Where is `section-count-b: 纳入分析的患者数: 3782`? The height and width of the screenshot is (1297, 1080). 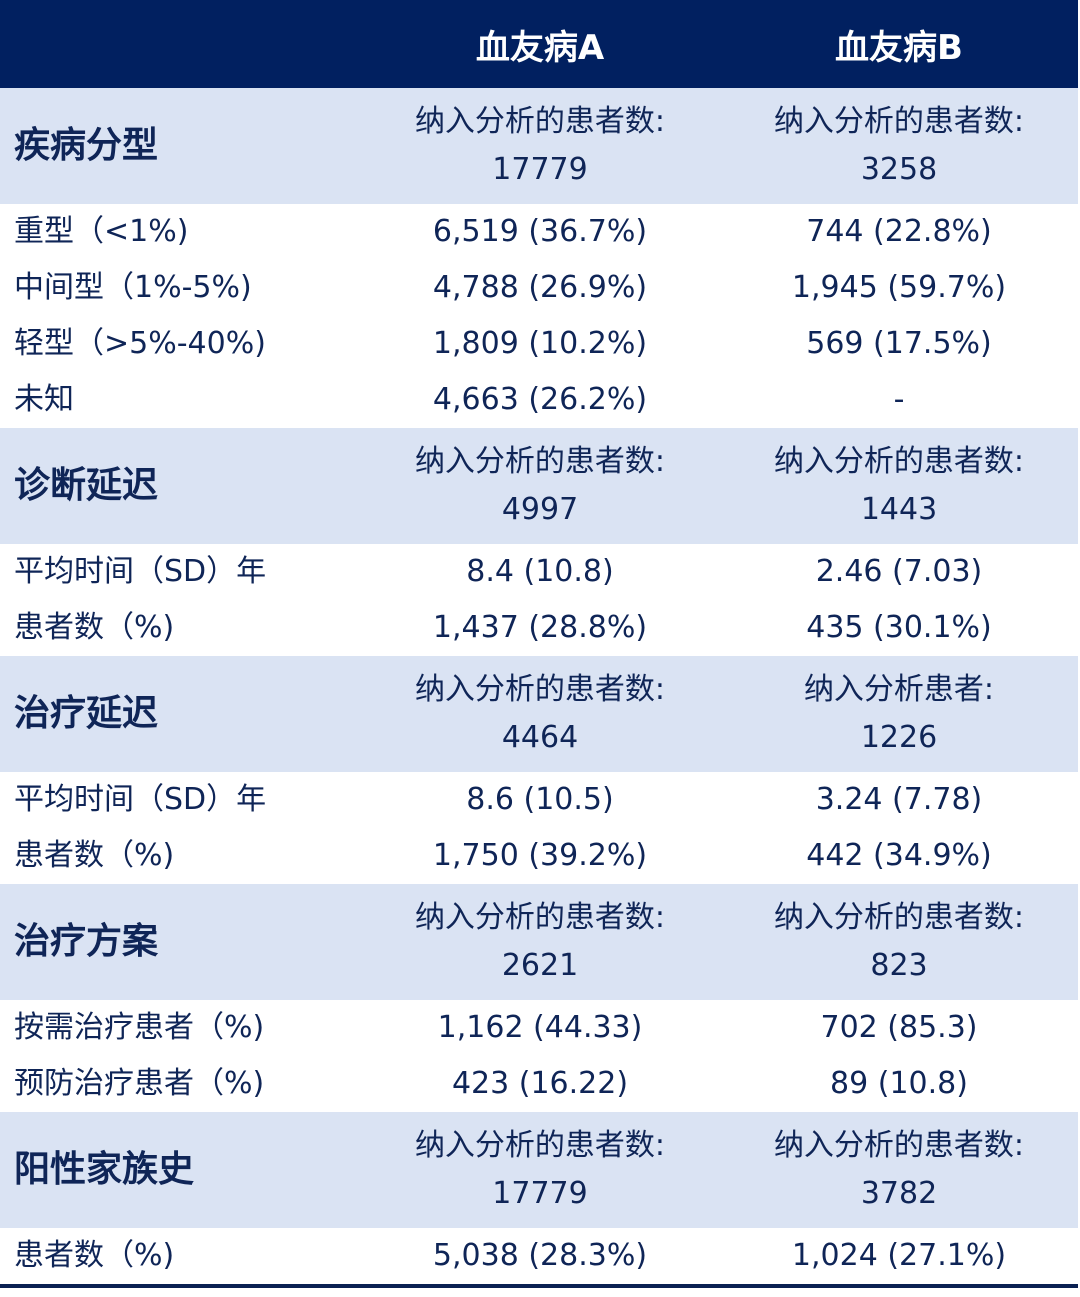
section-count-b: 纳入分析的患者数: 3782 is located at coordinates (899, 1170).